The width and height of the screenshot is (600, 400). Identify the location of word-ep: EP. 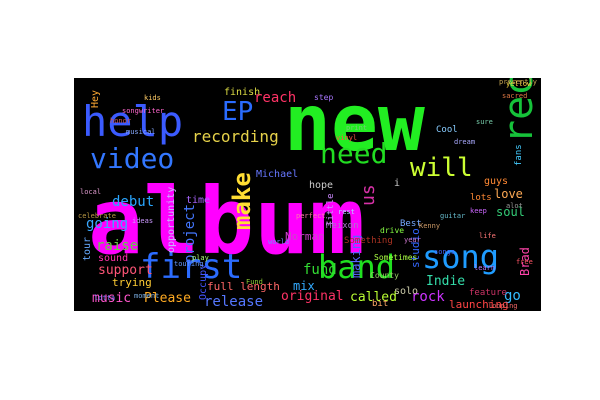
(237, 112).